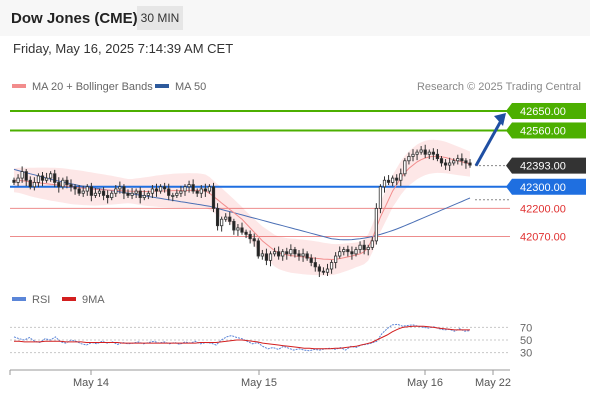 This screenshot has height=400, width=590. What do you see at coordinates (493, 383) in the screenshot?
I see `x-tick-label: May 22` at bounding box center [493, 383].